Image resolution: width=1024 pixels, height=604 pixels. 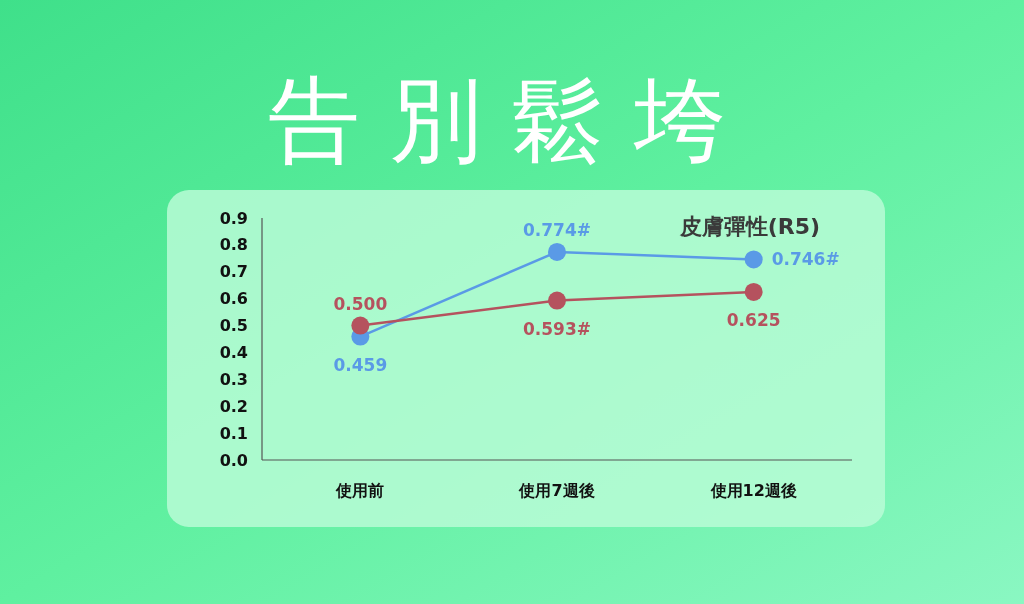 I want to click on y-tick-label: 0.1, so click(x=233, y=433).